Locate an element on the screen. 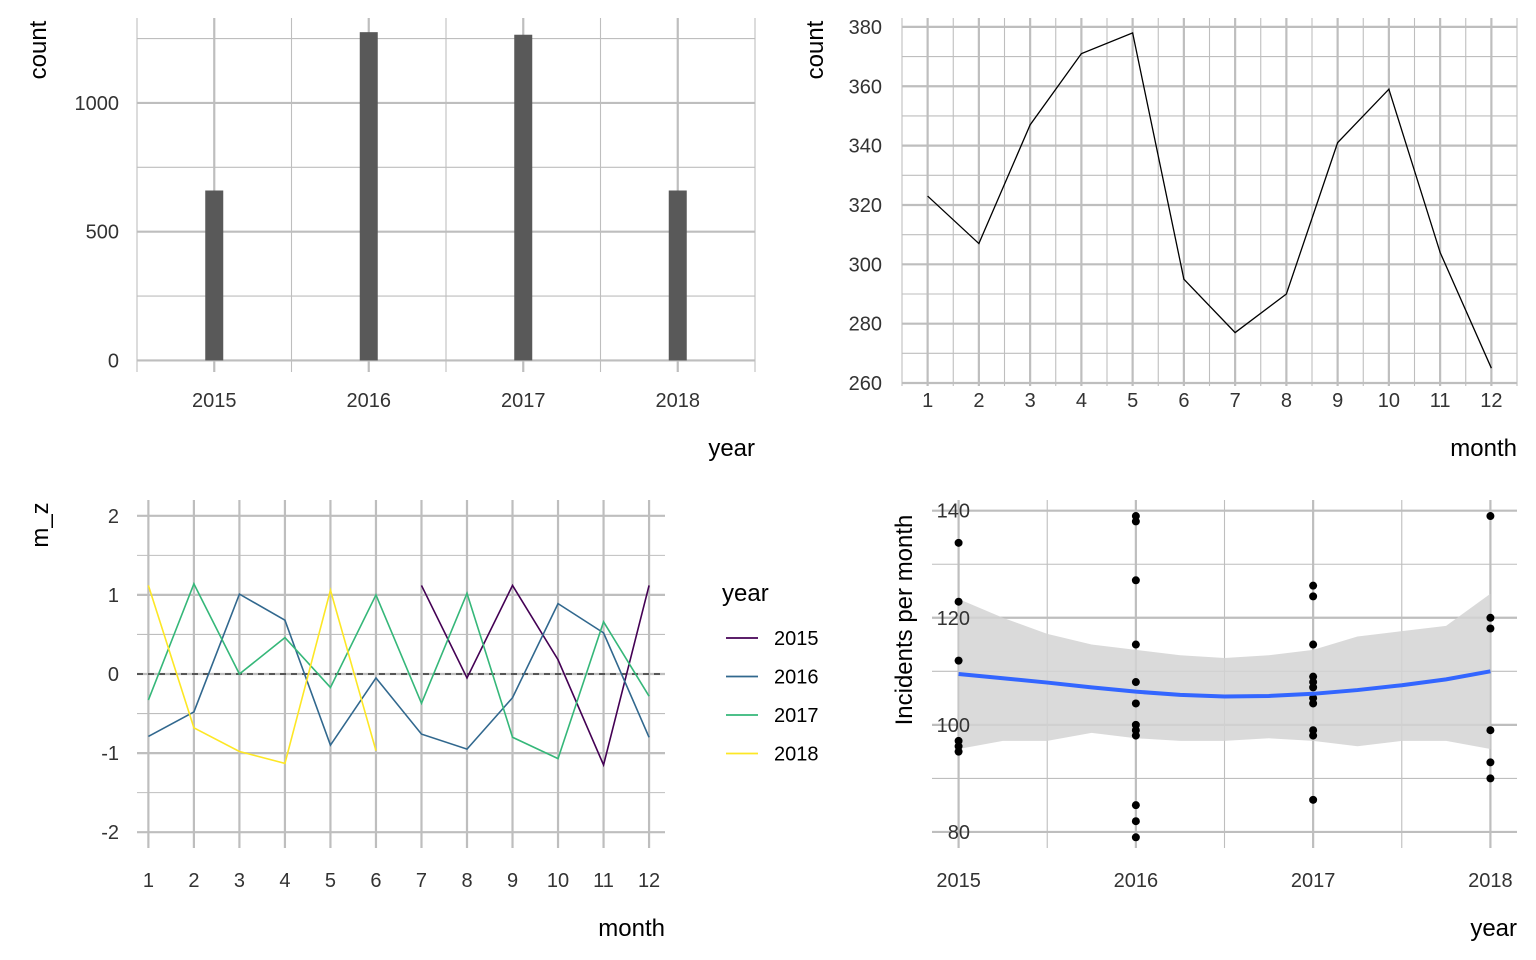 This screenshot has width=1536, height=960. scatter-marks is located at coordinates (1224, 677).